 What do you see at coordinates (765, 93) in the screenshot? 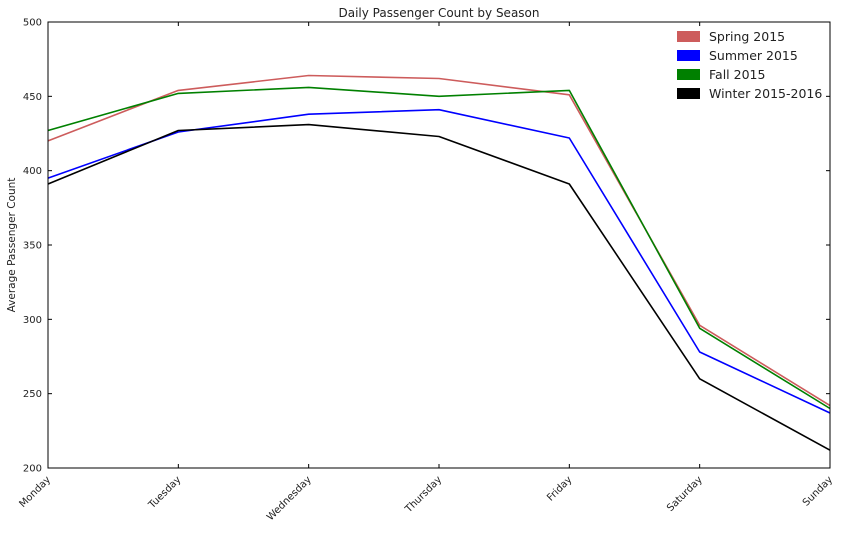
I see `legend-label-winter-2015-2016: Winter 2015-2016` at bounding box center [765, 93].